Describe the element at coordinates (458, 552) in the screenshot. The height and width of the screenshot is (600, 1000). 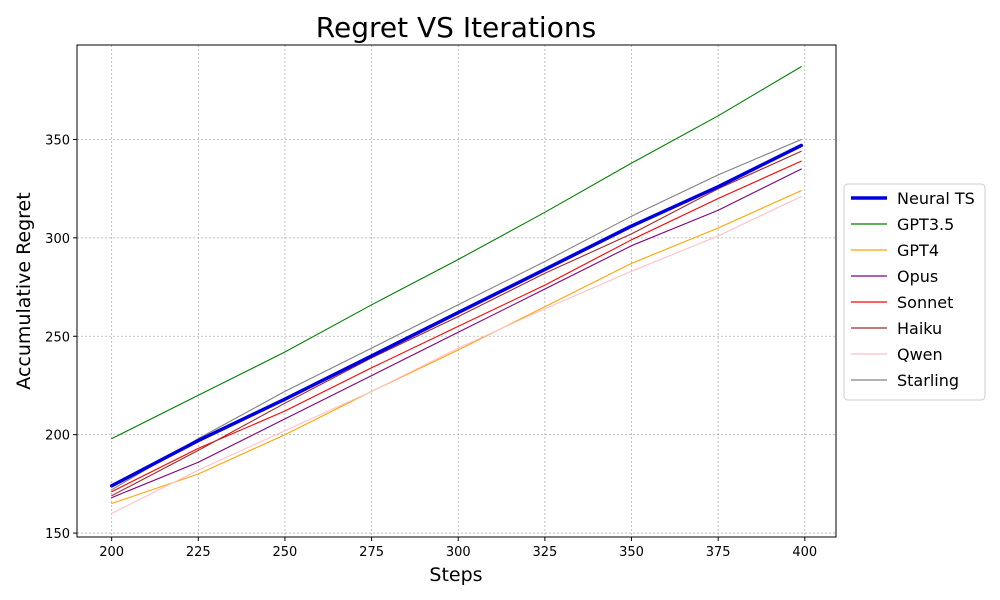
I see `x-tick-label: 300` at that location.